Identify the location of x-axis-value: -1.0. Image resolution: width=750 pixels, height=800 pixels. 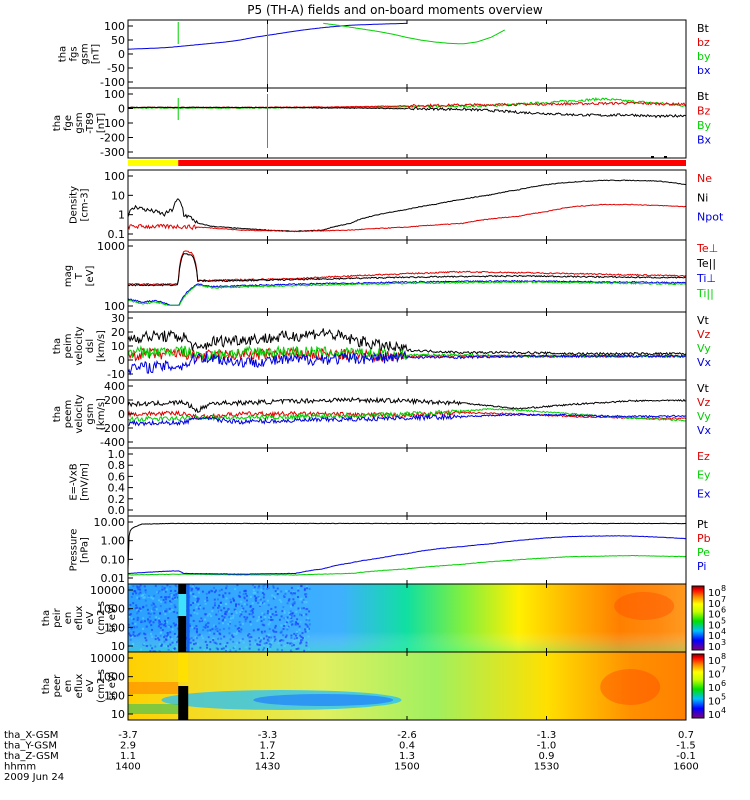
(547, 746).